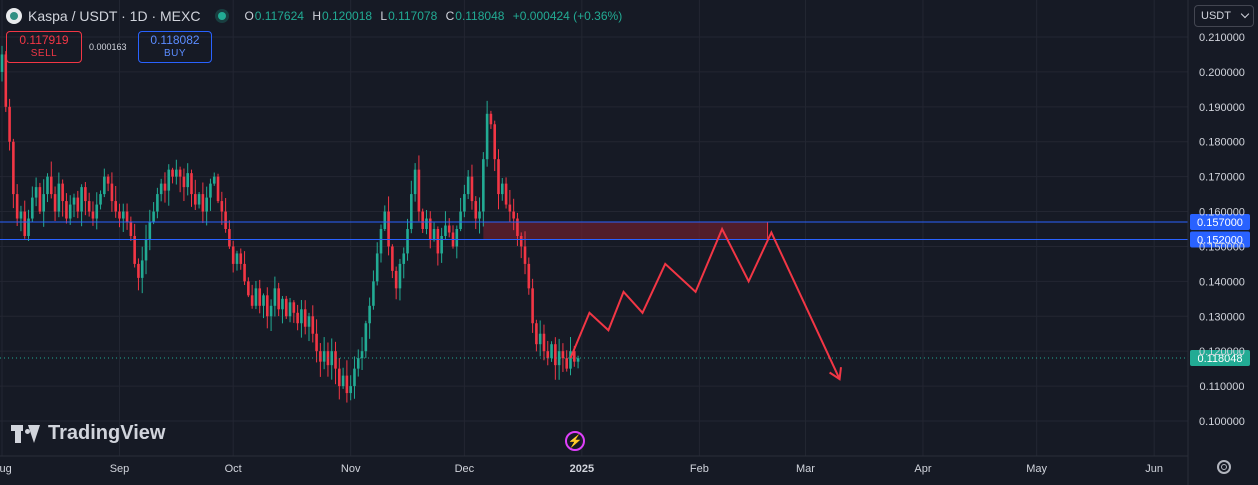  What do you see at coordinates (1154, 469) in the screenshot?
I see `x-tick-label: Jun` at bounding box center [1154, 469].